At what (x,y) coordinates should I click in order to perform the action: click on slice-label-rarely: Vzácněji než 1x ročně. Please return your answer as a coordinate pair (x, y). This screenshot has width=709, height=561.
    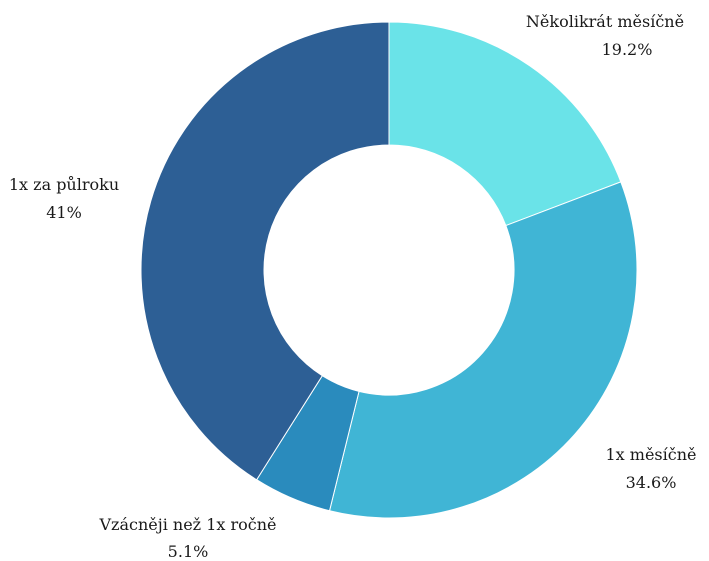
    Looking at the image, I should click on (187, 524).